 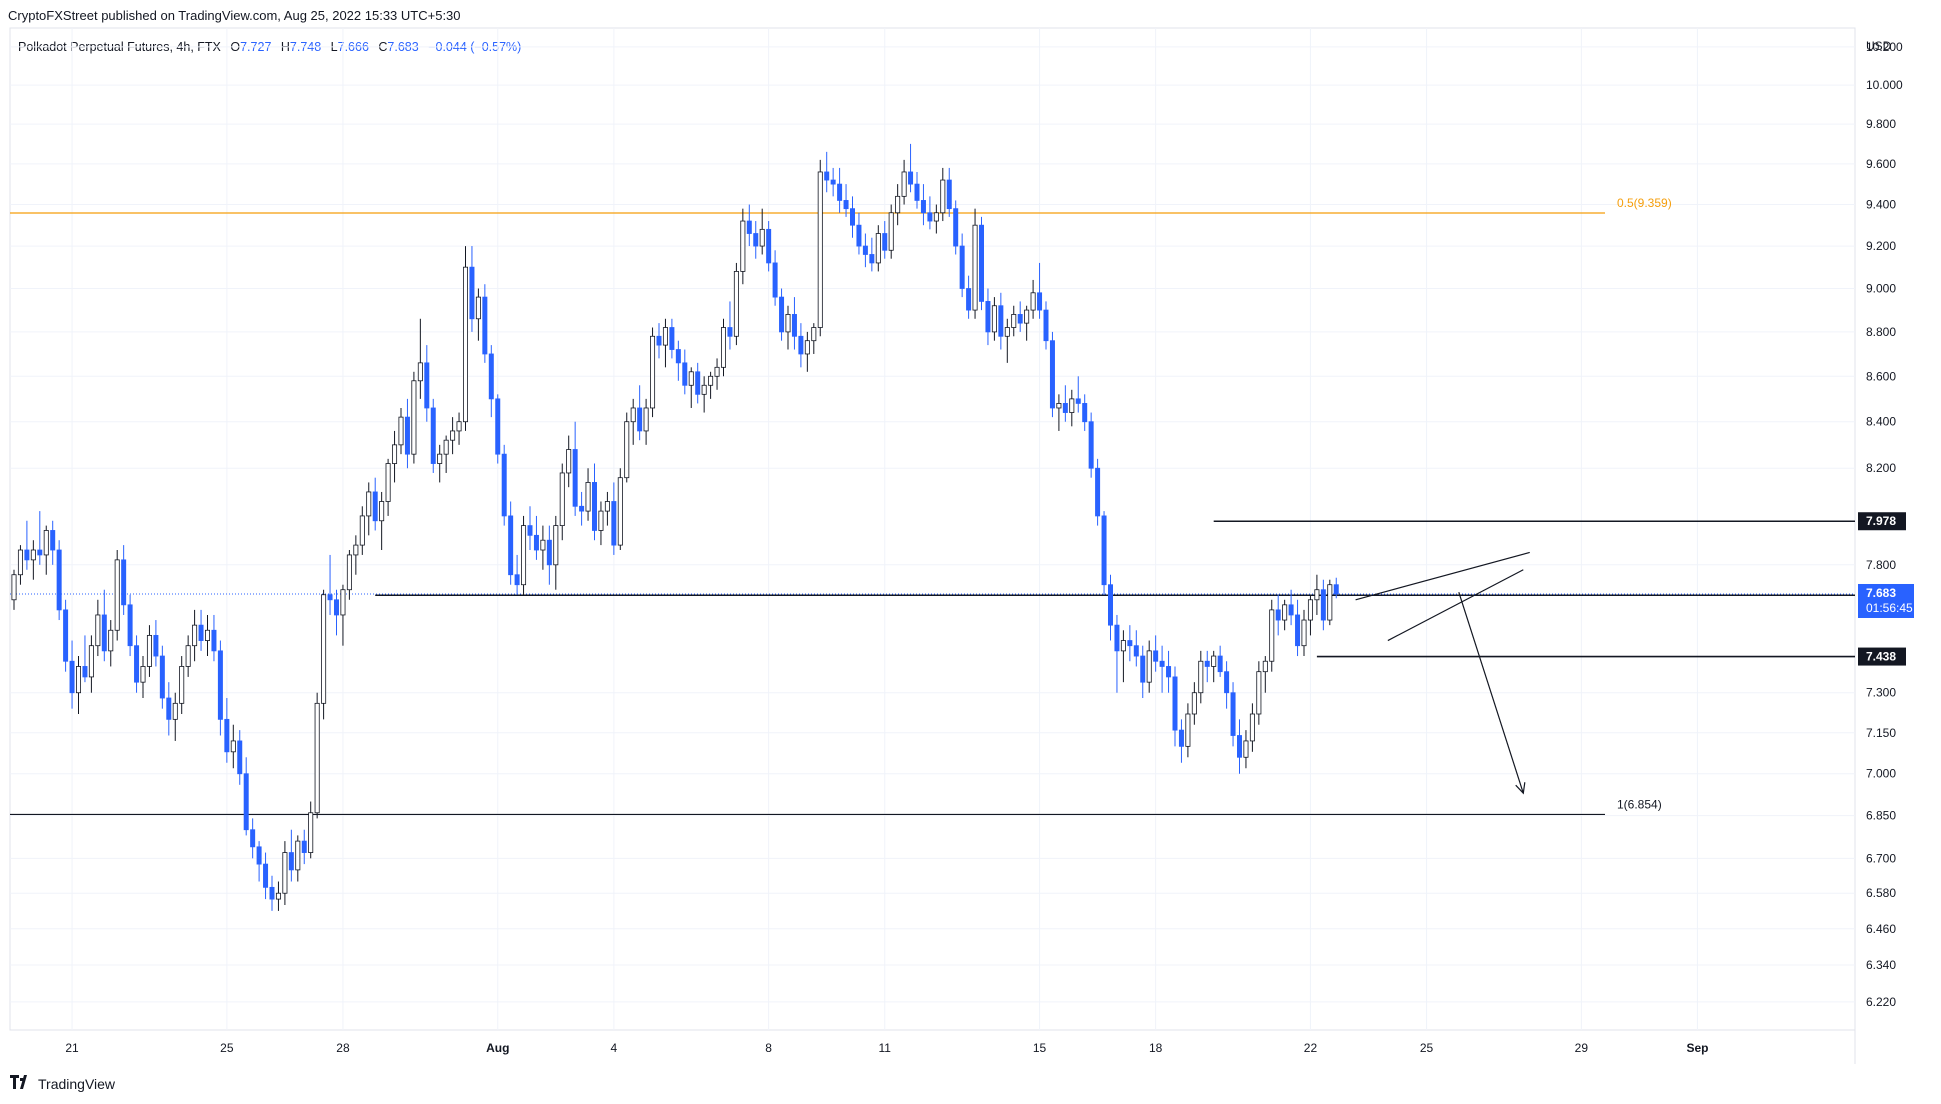 I want to click on forecast-arrow-shaft, so click(x=1491, y=693).